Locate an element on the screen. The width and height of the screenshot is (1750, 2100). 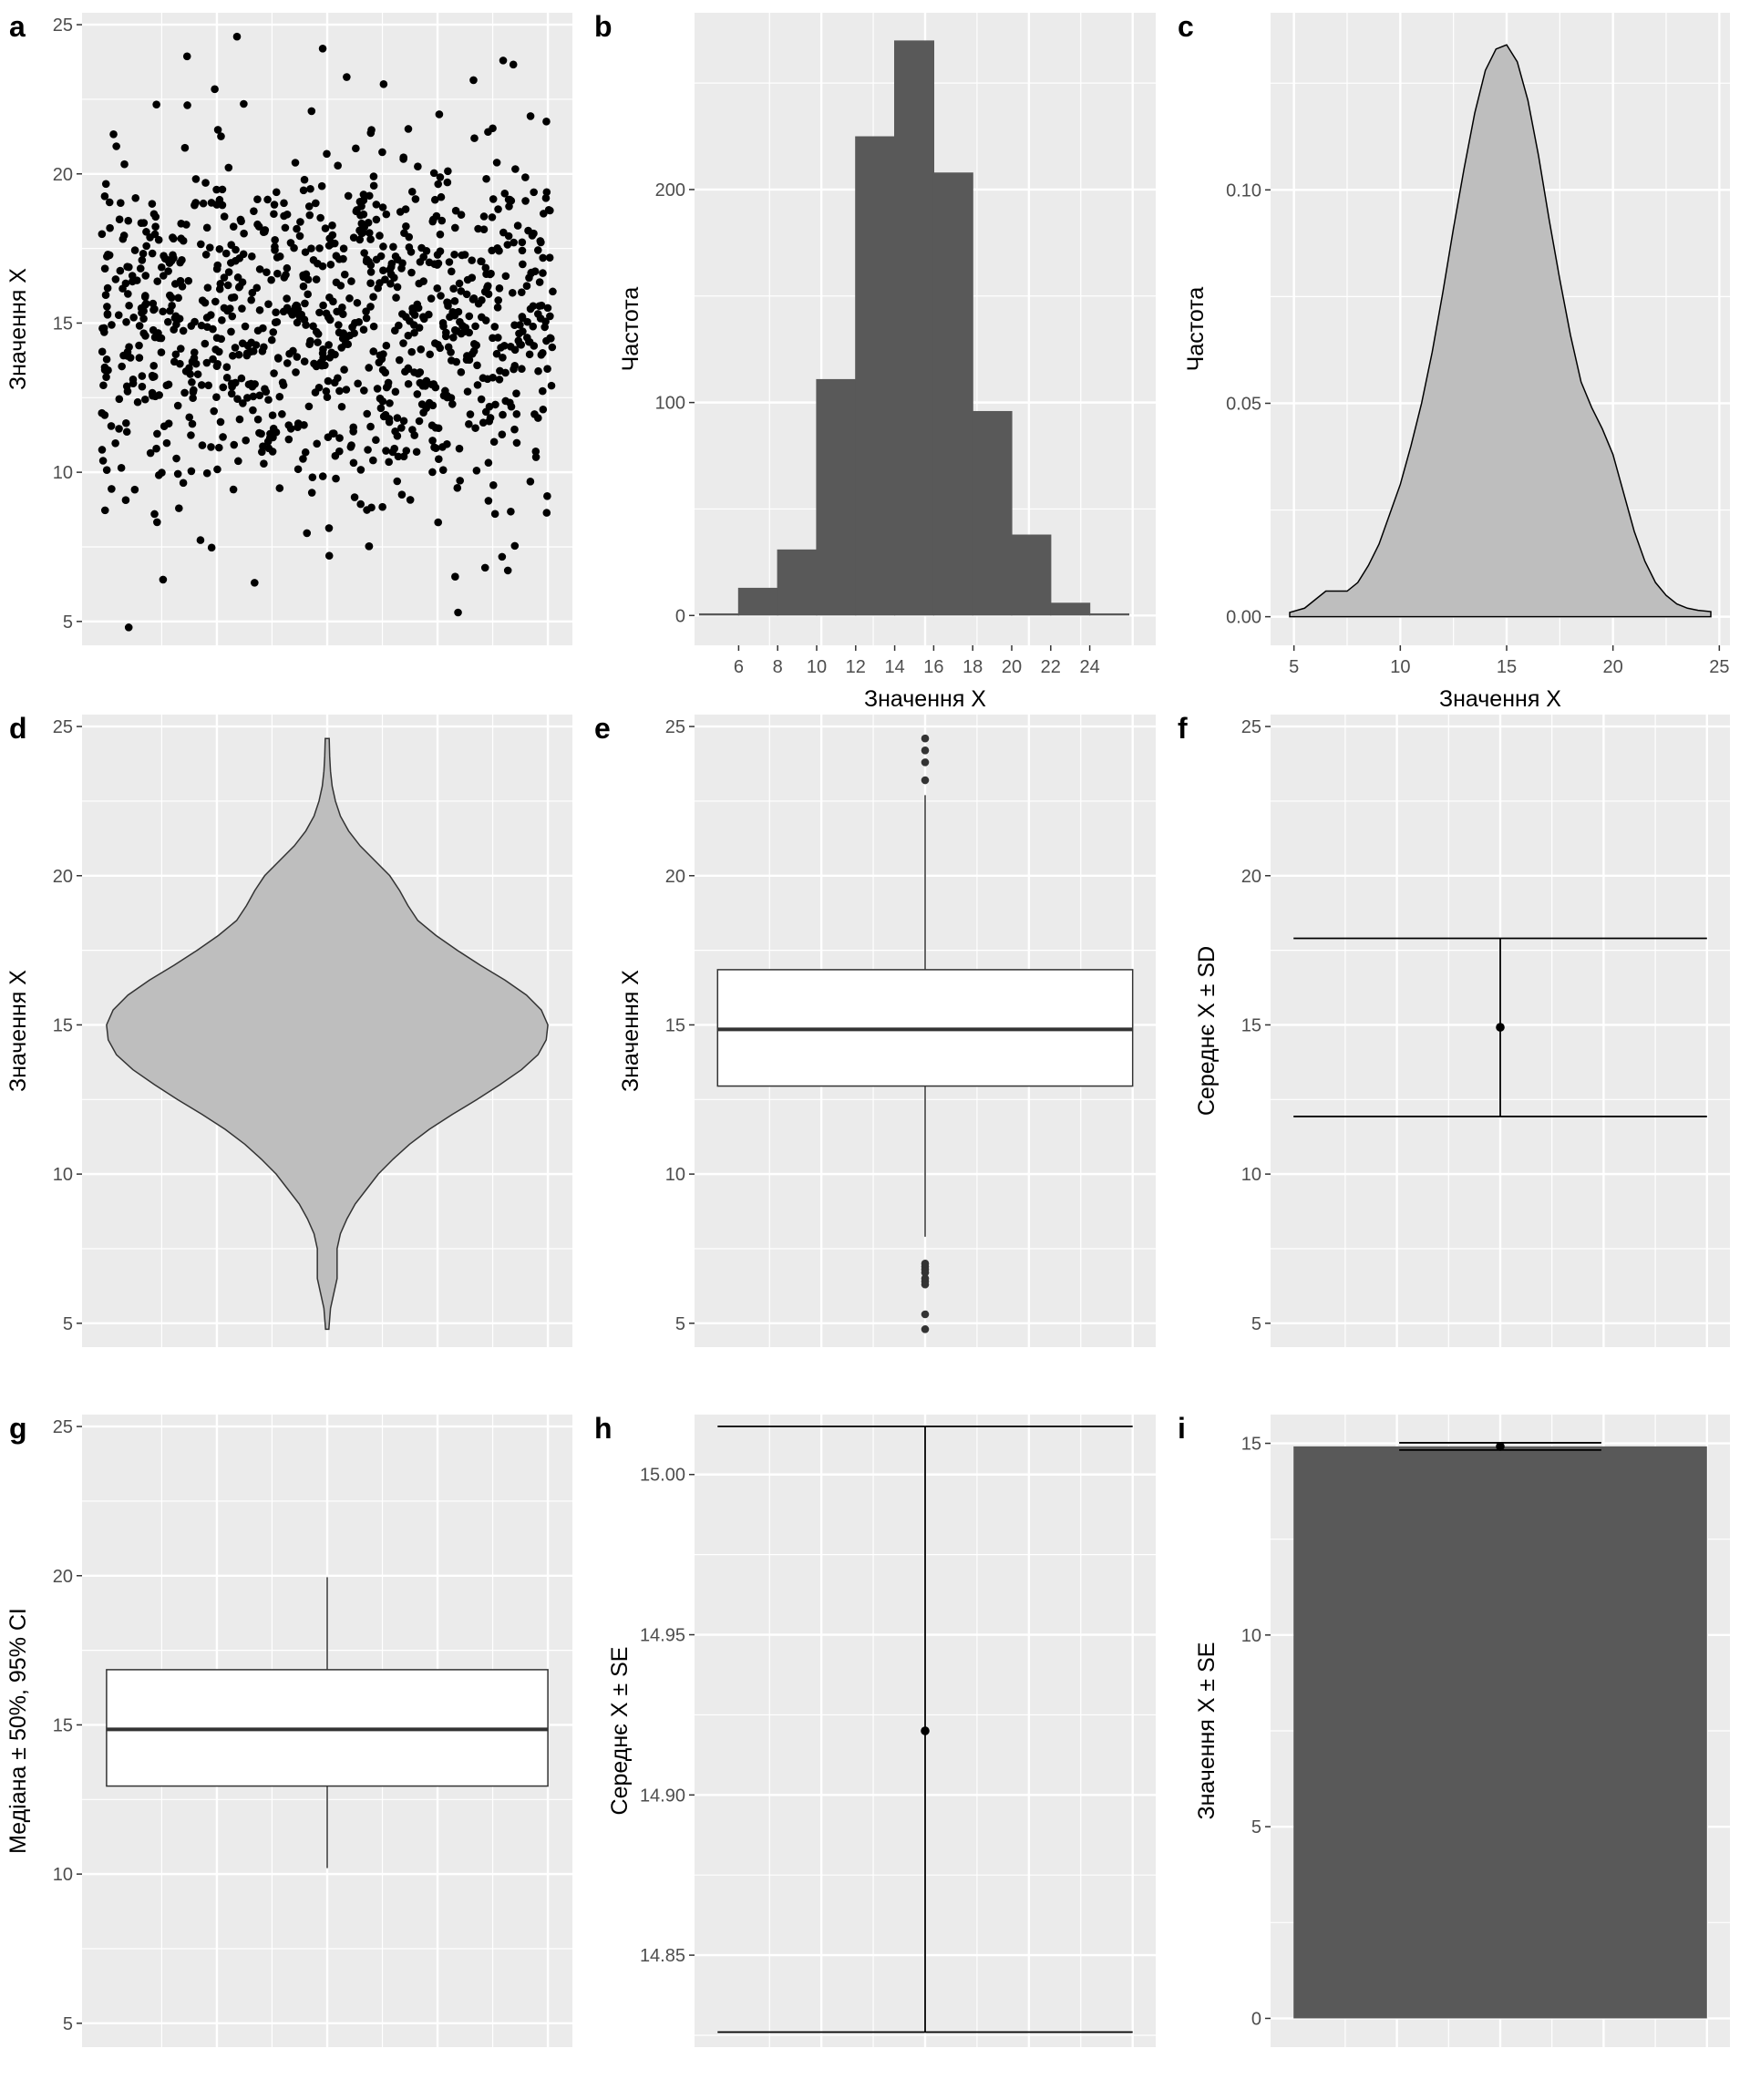
x-tick-label: 18 is located at coordinates (972, 667).